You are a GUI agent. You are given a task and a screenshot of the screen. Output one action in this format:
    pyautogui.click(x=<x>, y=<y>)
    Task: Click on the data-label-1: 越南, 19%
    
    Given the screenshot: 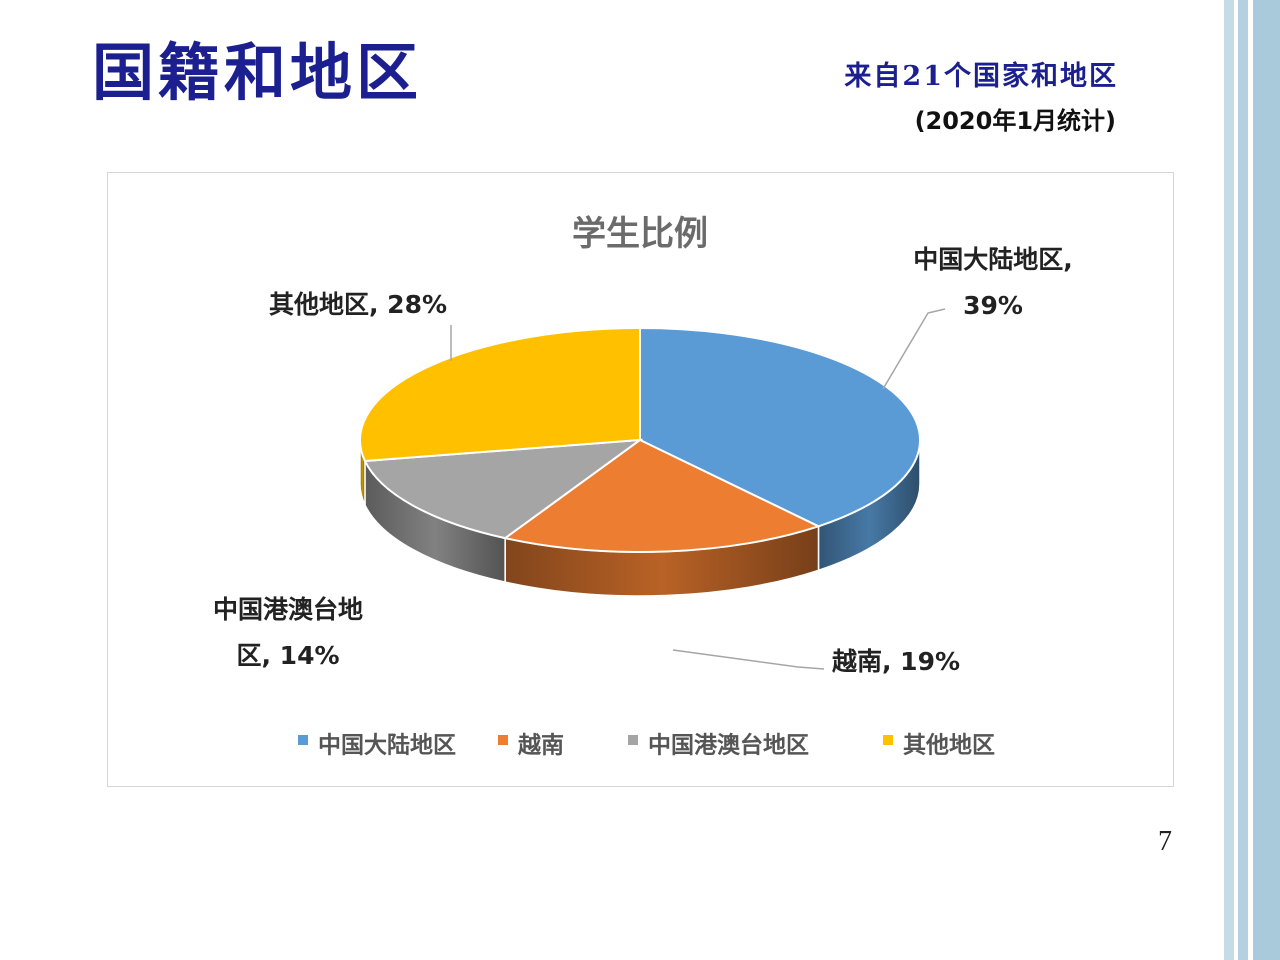 What is the action you would take?
    pyautogui.click(x=896, y=661)
    